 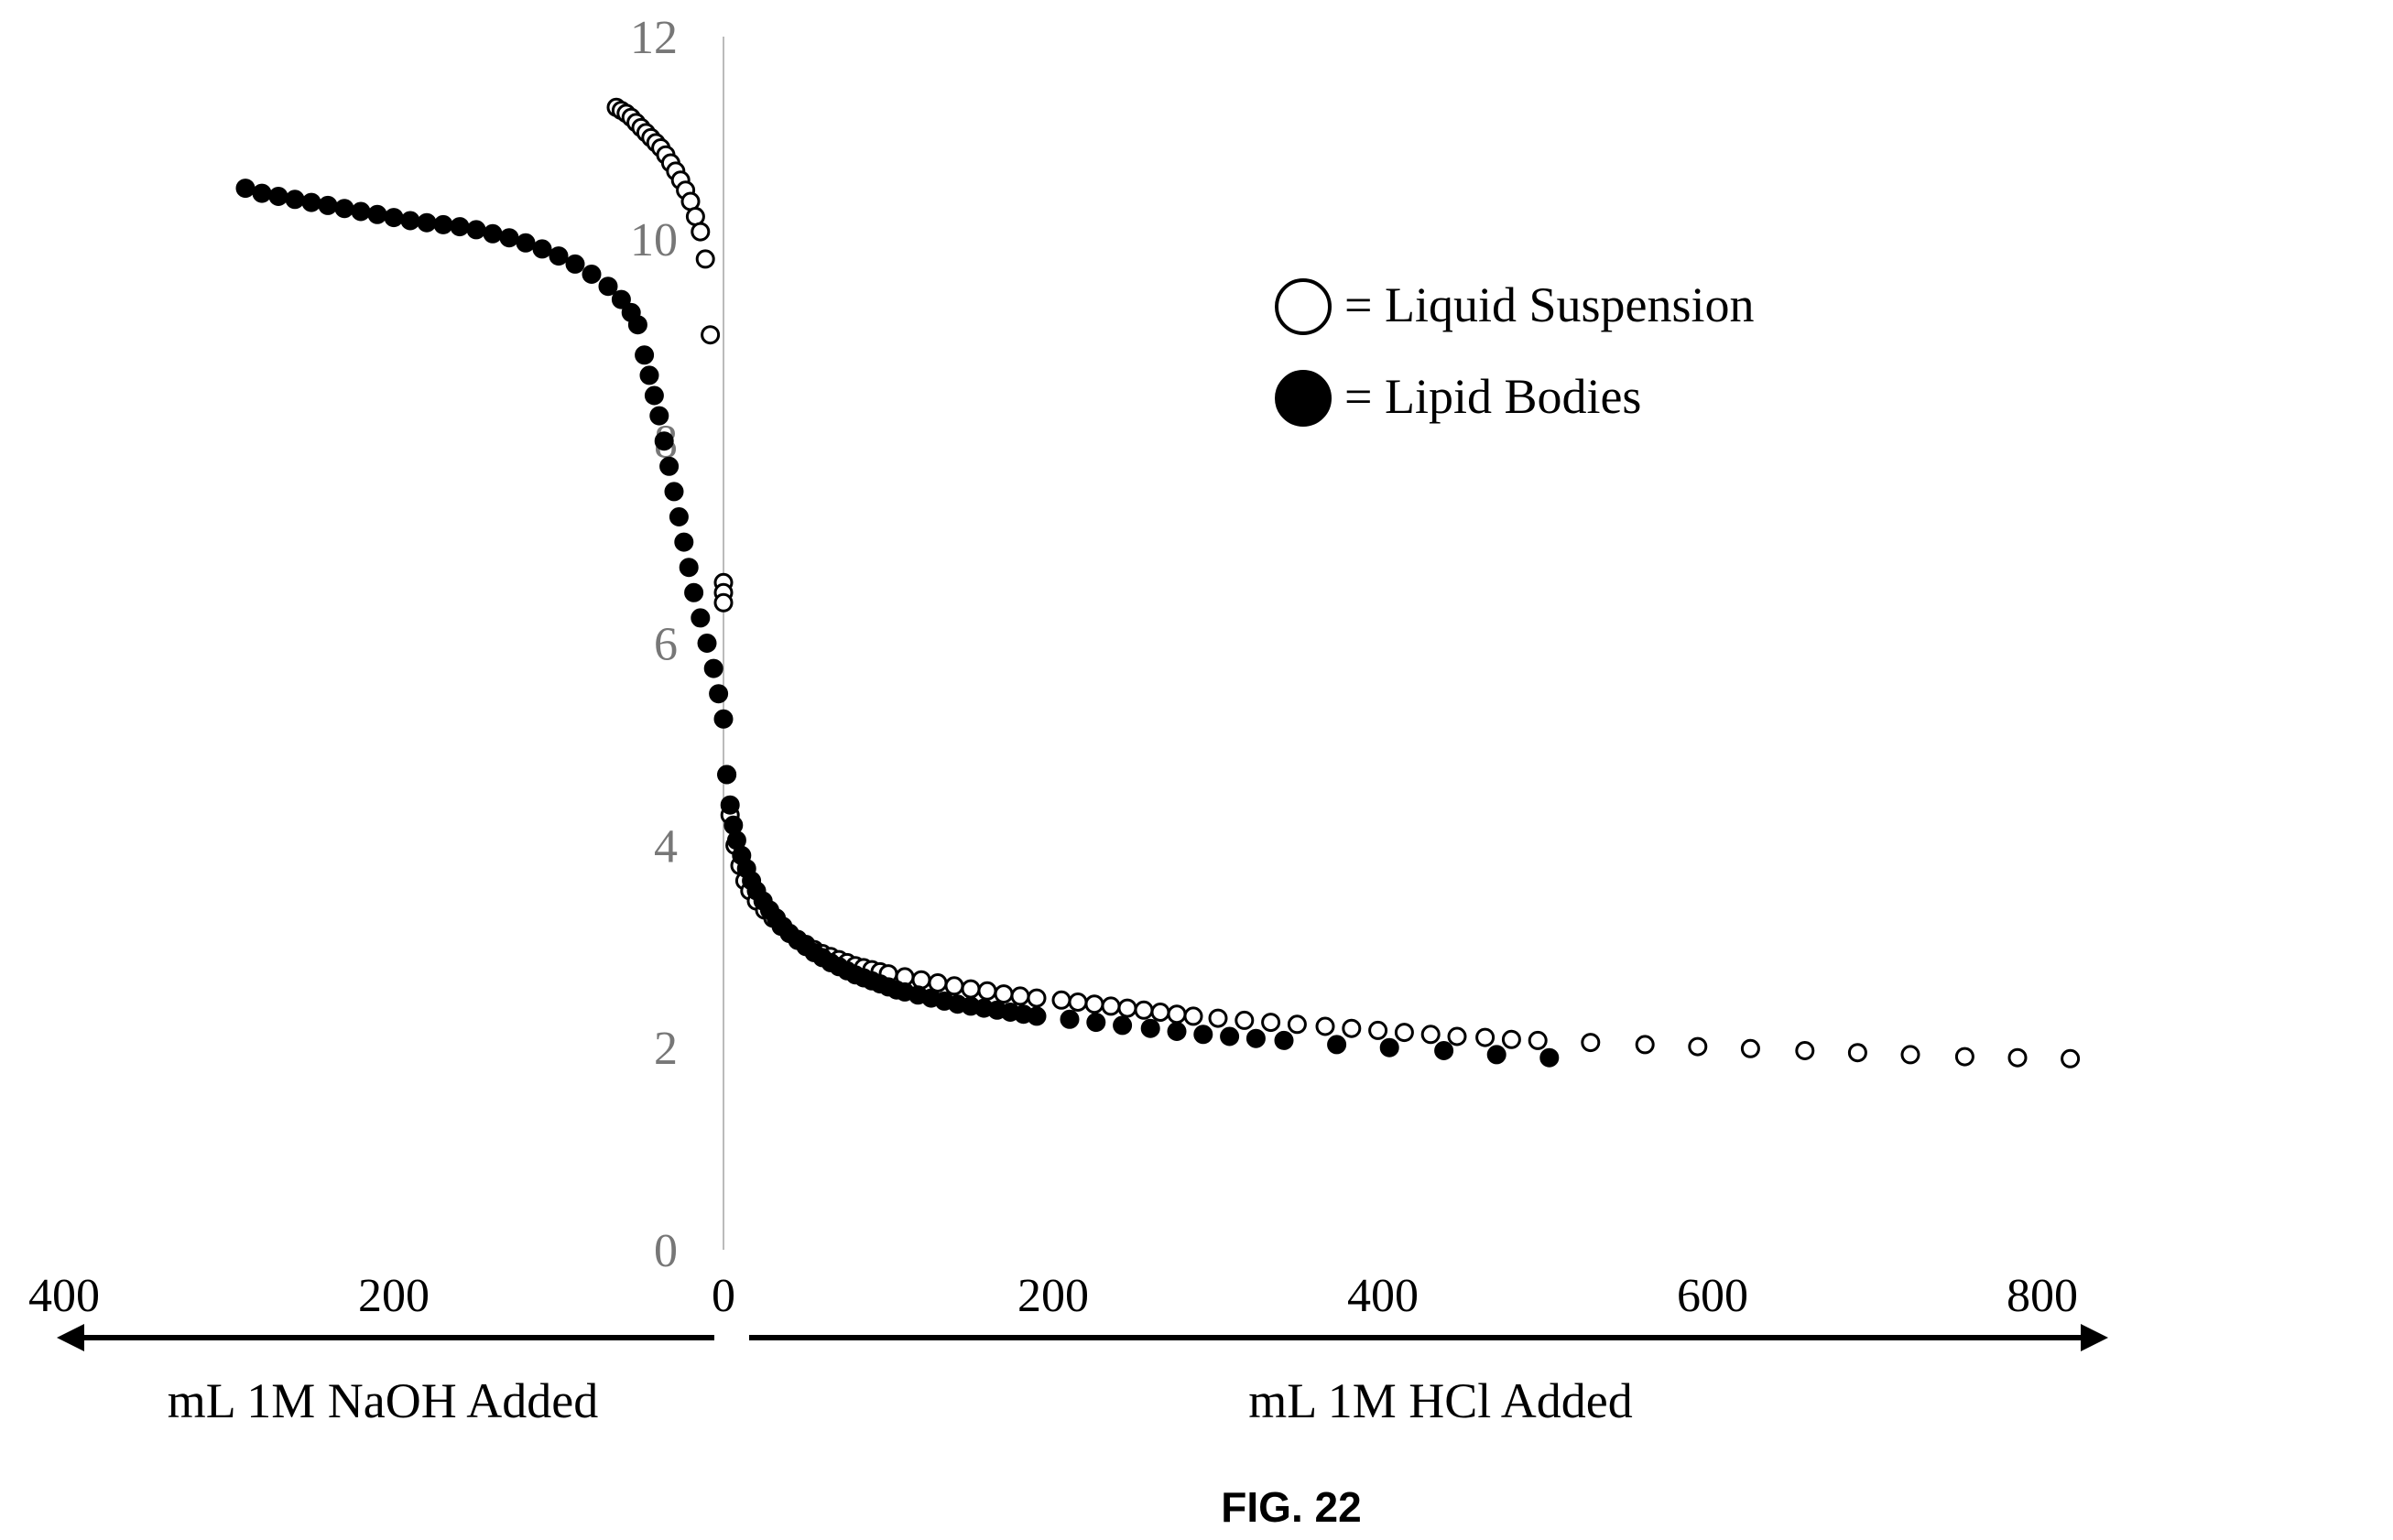 What do you see at coordinates (2043, 1296) in the screenshot?
I see `x-tick-label-hcl: 800` at bounding box center [2043, 1296].